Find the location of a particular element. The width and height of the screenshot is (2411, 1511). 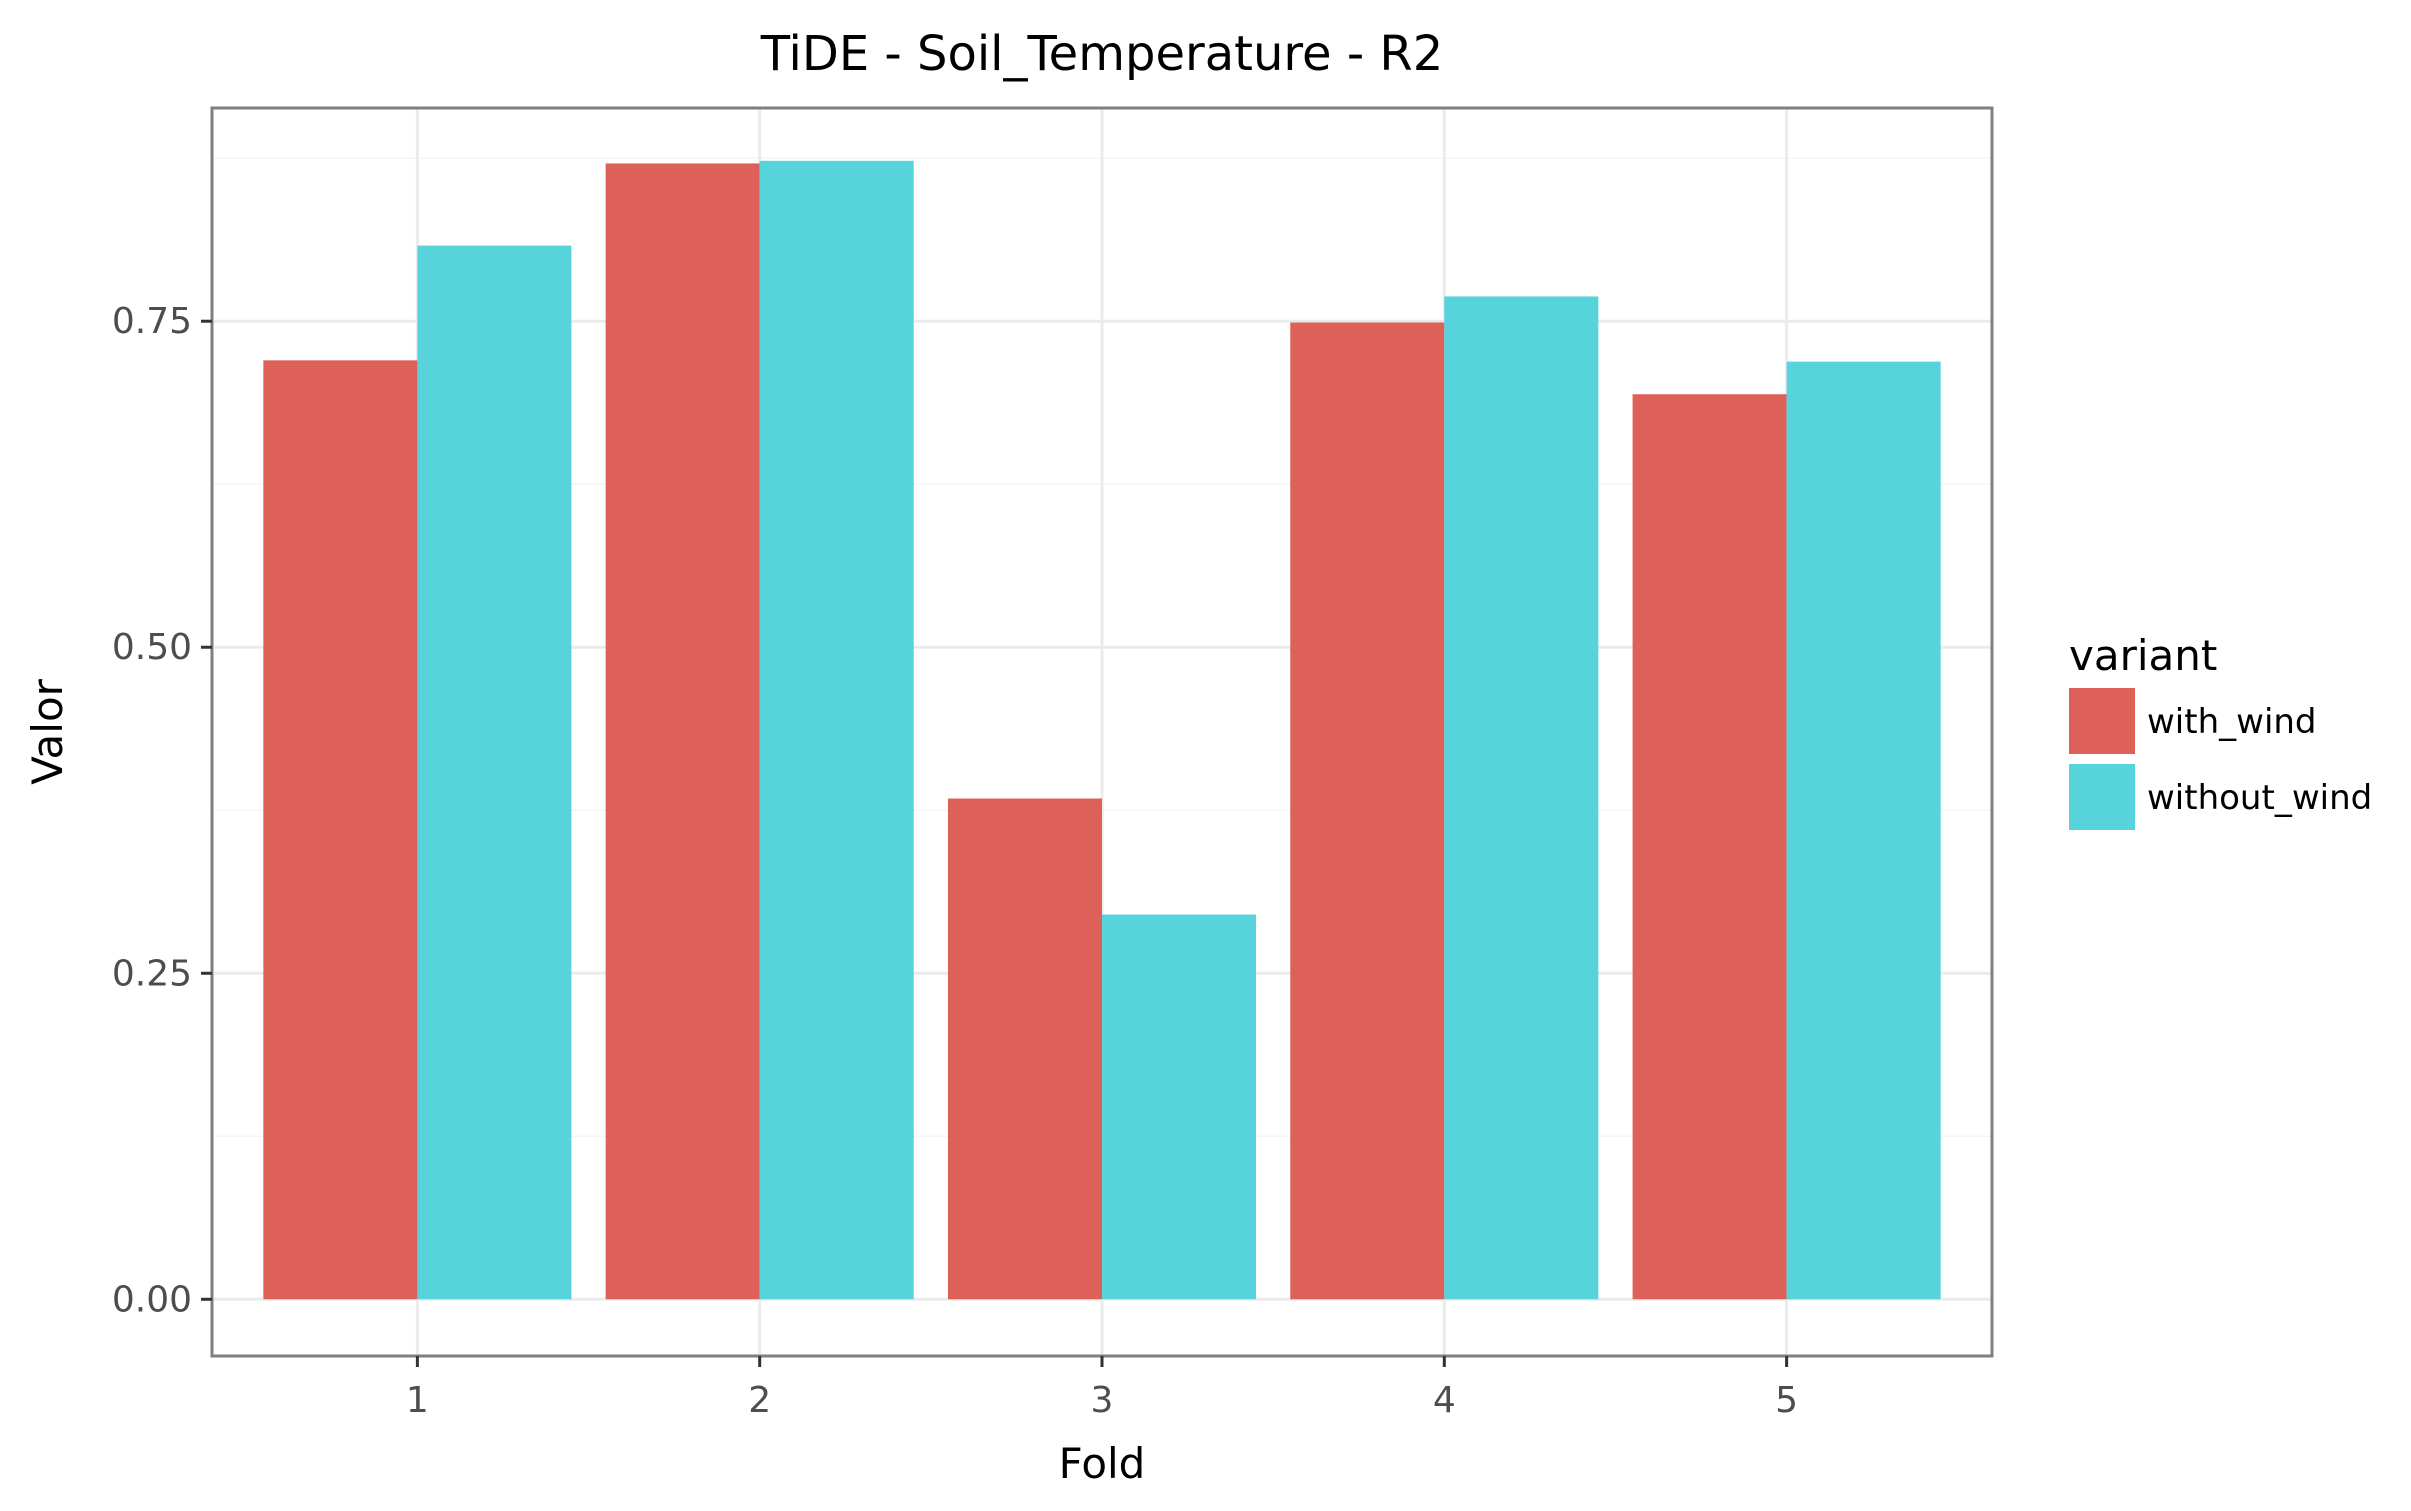

chart-title: TiDE - Soil_Temperature - R2 is located at coordinates (1102, 54).